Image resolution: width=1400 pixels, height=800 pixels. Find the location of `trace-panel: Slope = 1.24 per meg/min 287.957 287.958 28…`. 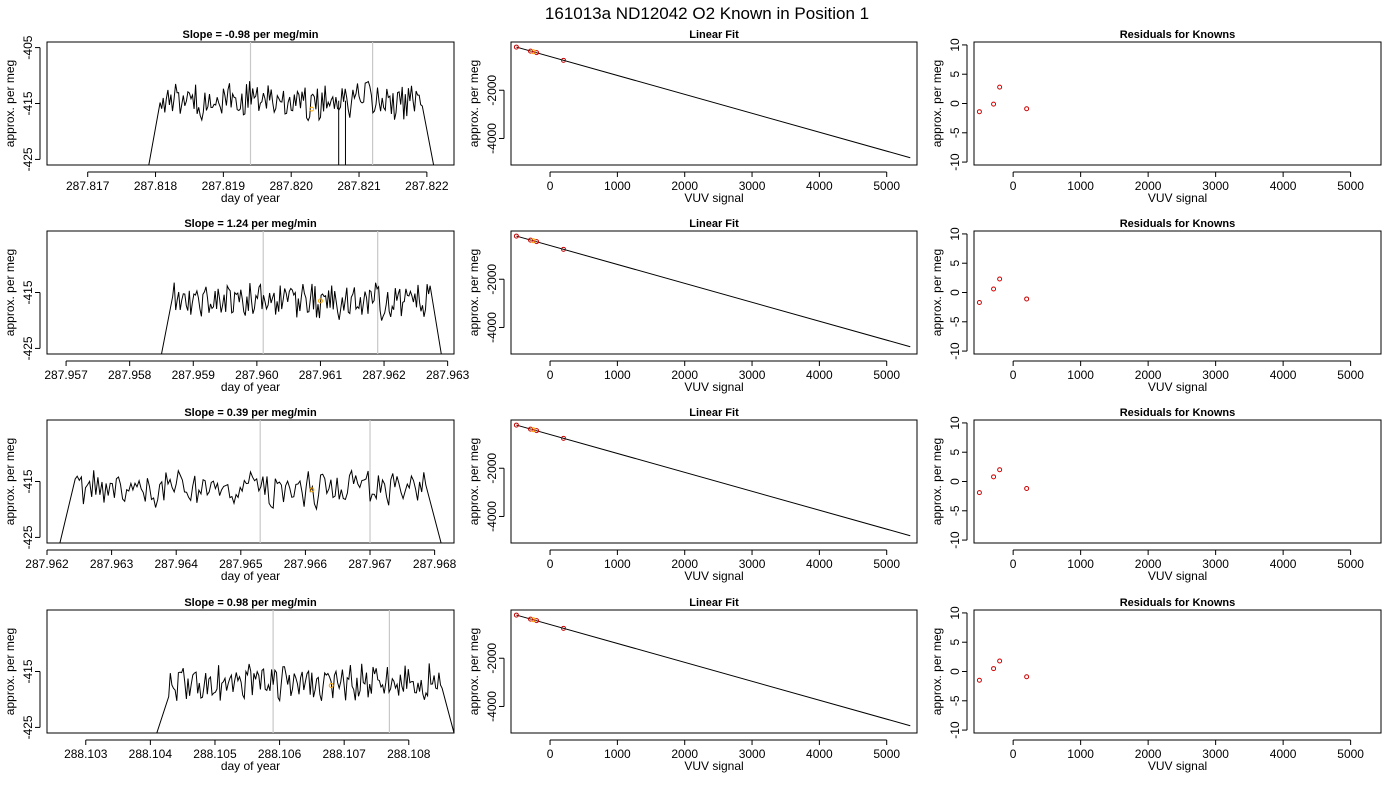

trace-panel: Slope = 1.24 per meg/min 287.957 287.958 28… is located at coordinates (236, 306).